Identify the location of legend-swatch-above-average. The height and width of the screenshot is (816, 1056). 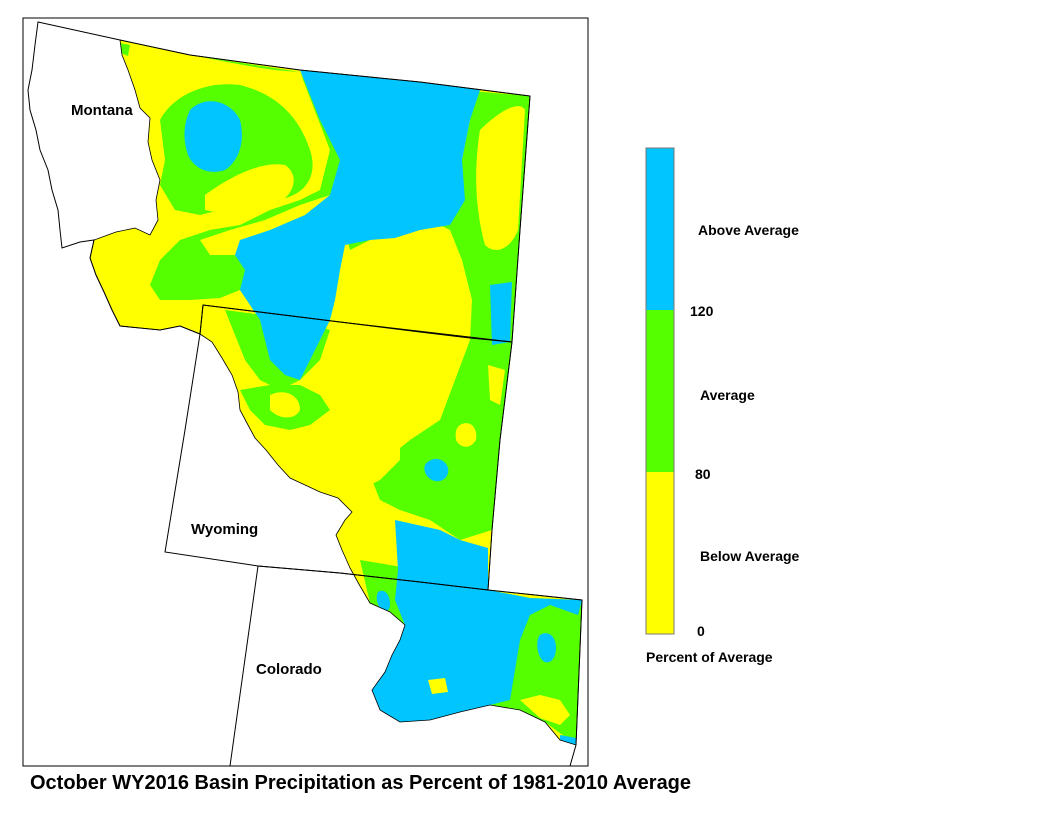
(660, 229).